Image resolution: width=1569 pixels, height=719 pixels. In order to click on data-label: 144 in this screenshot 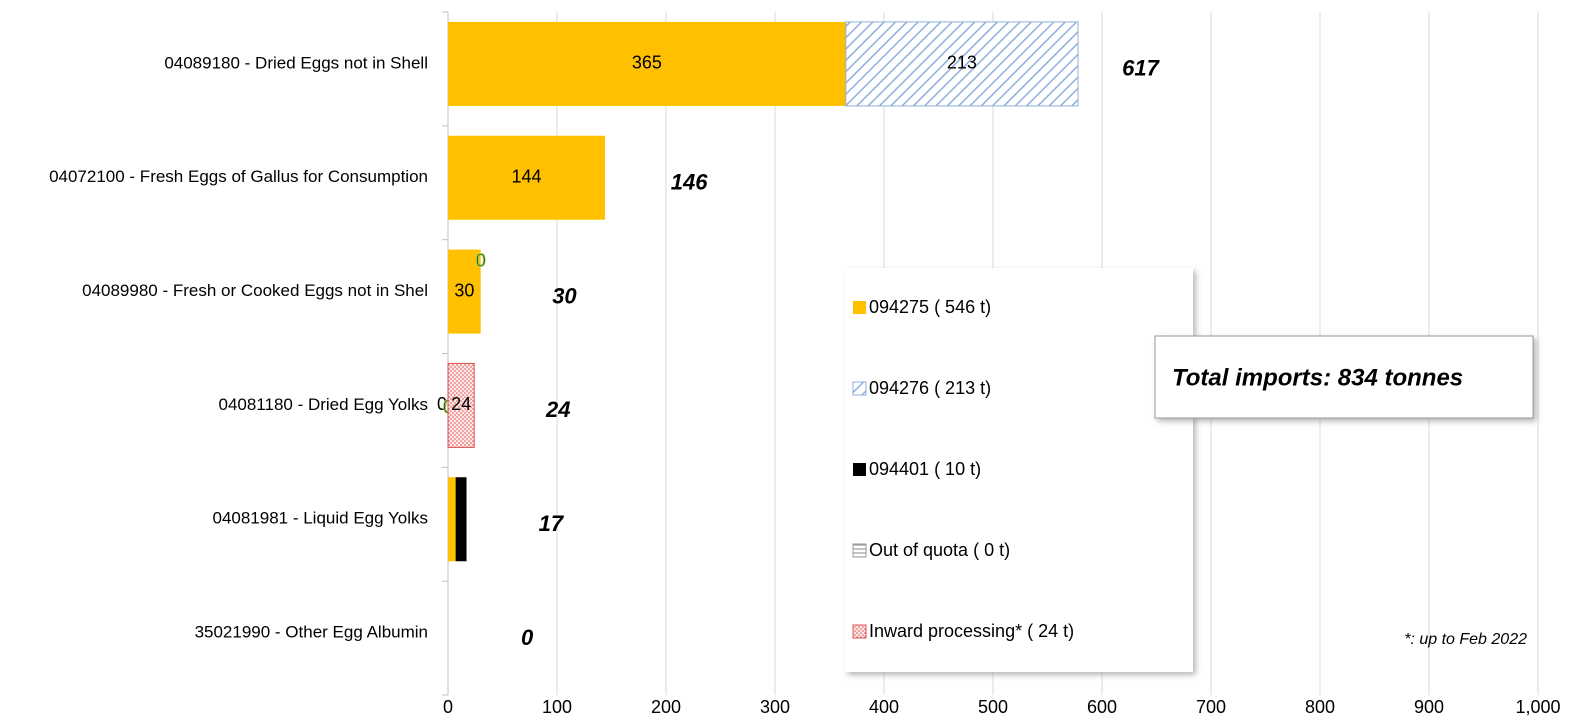, I will do `click(526, 177)`.